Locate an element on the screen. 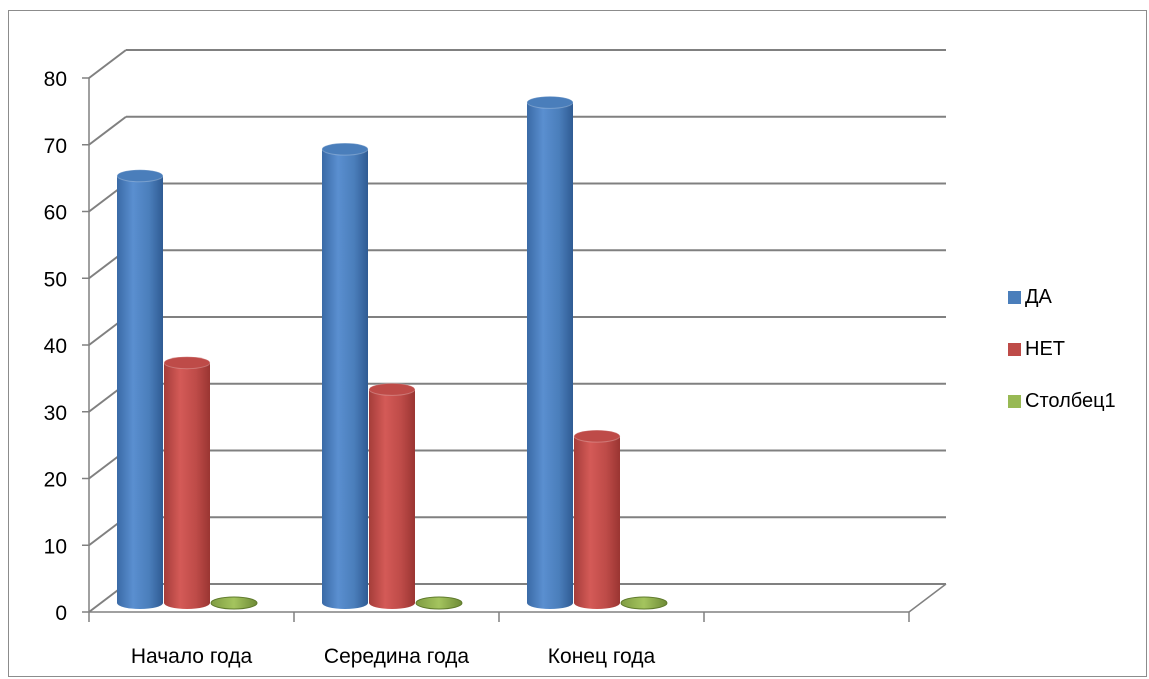 Image resolution: width=1149 pixels, height=679 pixels. floor-right-edge is located at coordinates (927, 598).